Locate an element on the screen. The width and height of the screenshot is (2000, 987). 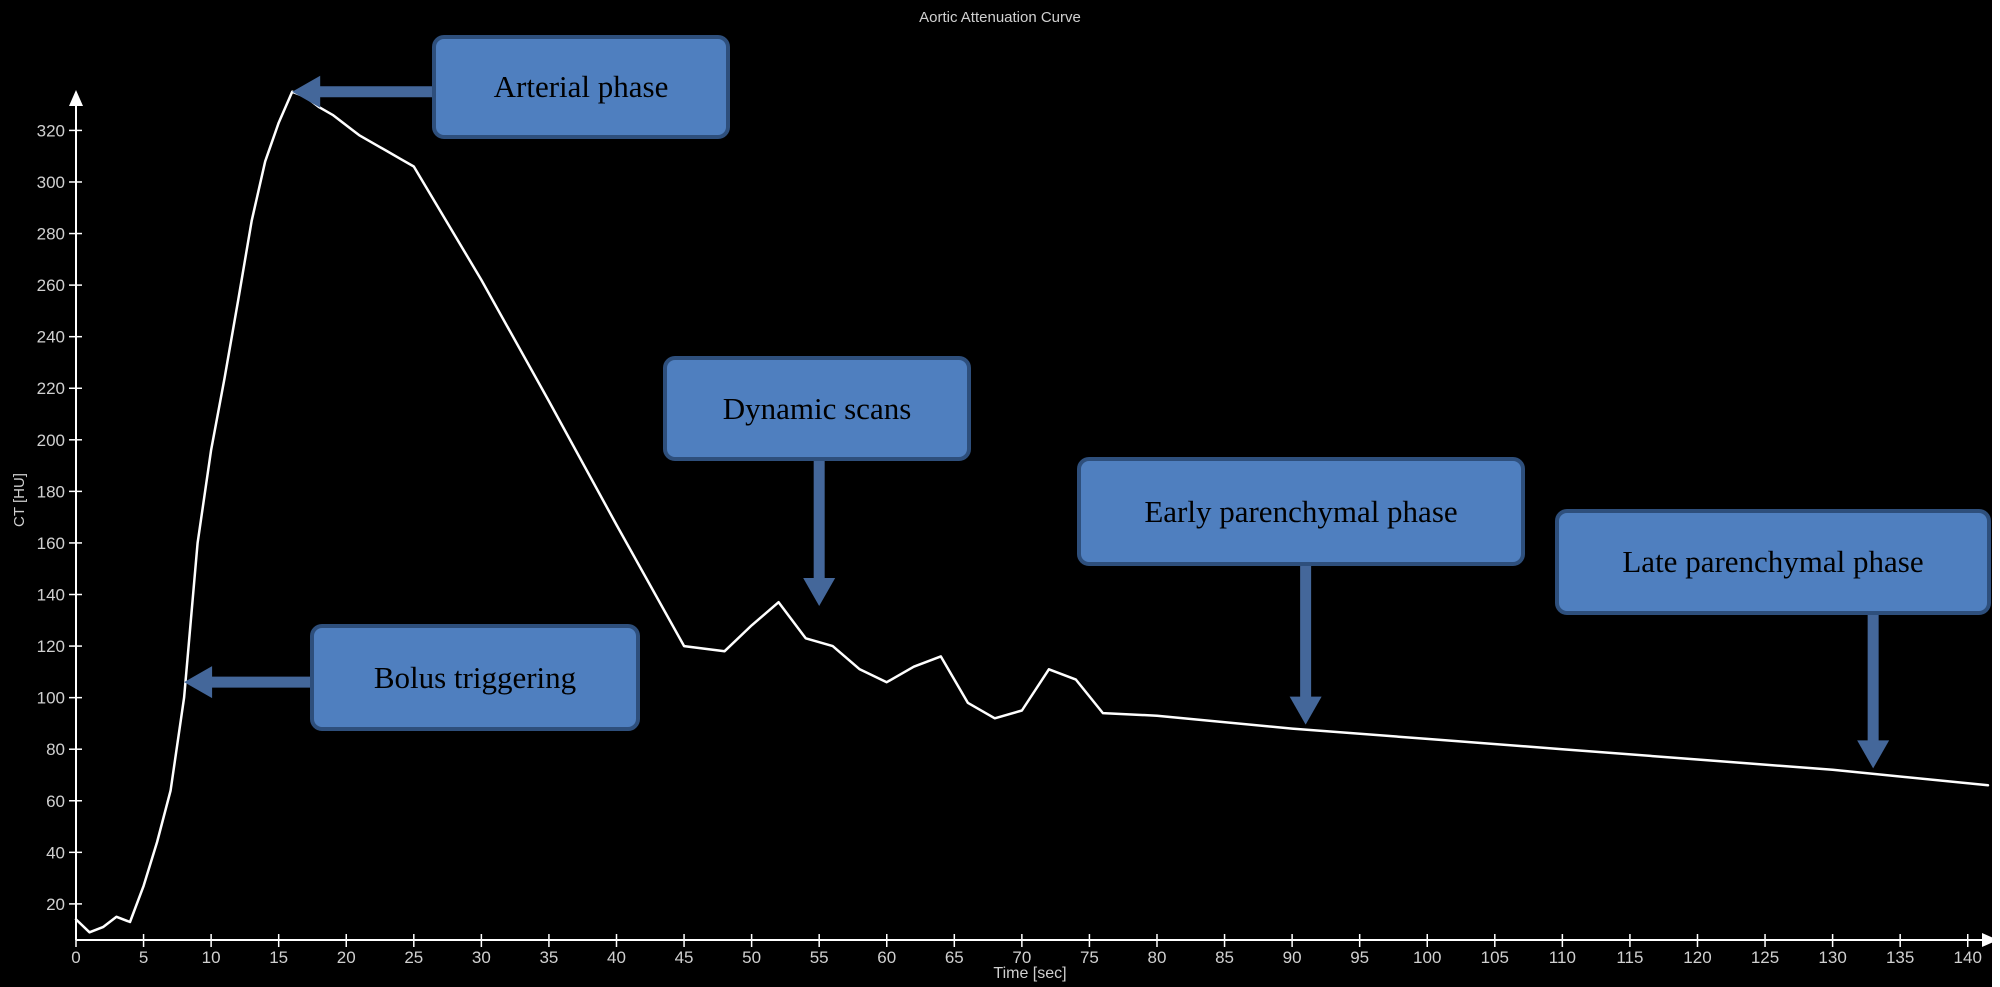
x-tick-label-95: 95 is located at coordinates (1359, 957).